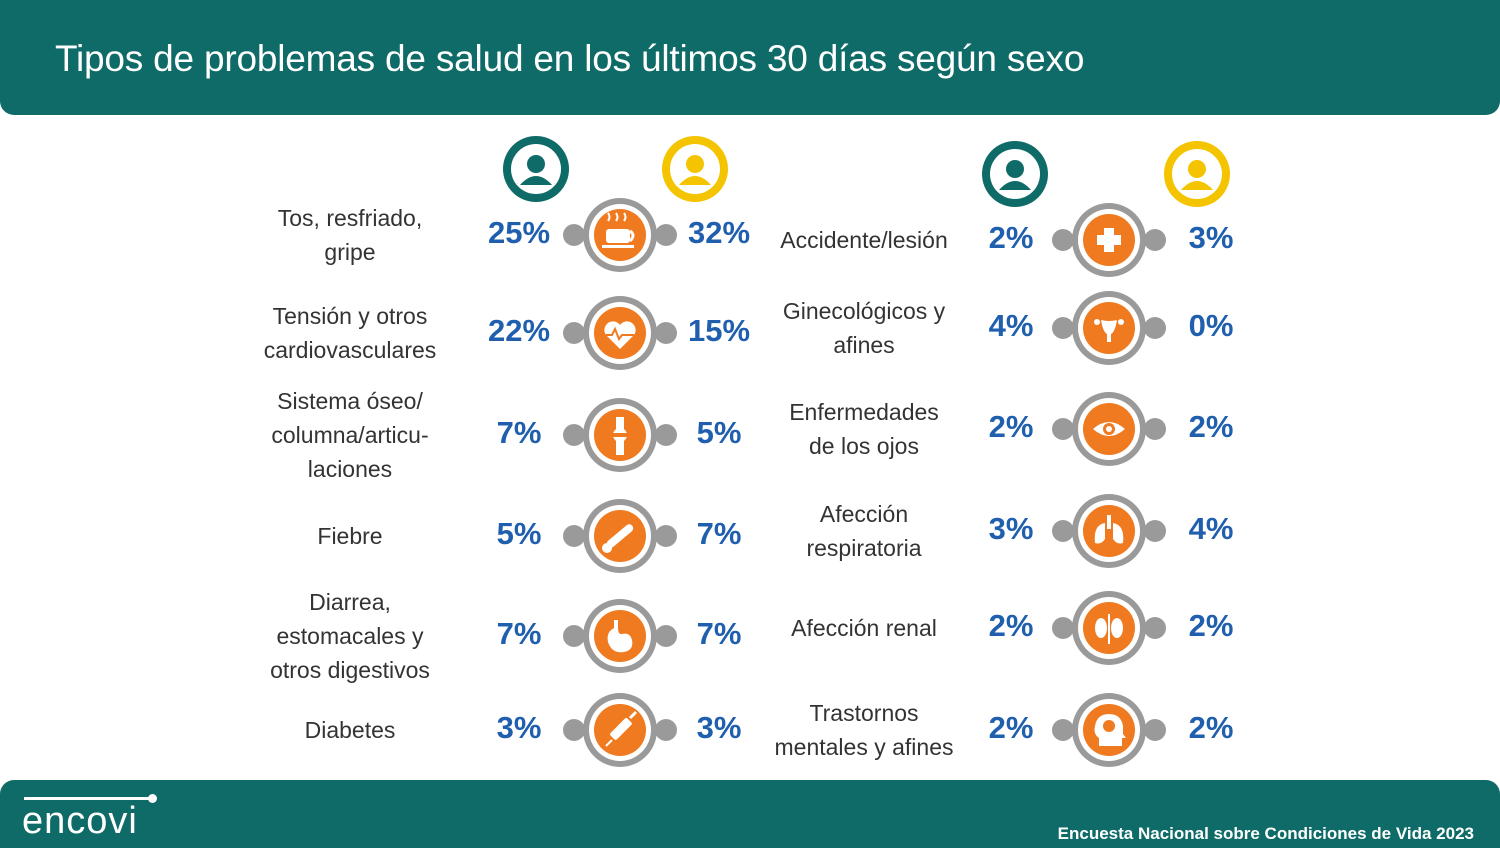 This screenshot has height=848, width=1500. Describe the element at coordinates (719, 432) in the screenshot. I see `left-male-value: 5%` at that location.